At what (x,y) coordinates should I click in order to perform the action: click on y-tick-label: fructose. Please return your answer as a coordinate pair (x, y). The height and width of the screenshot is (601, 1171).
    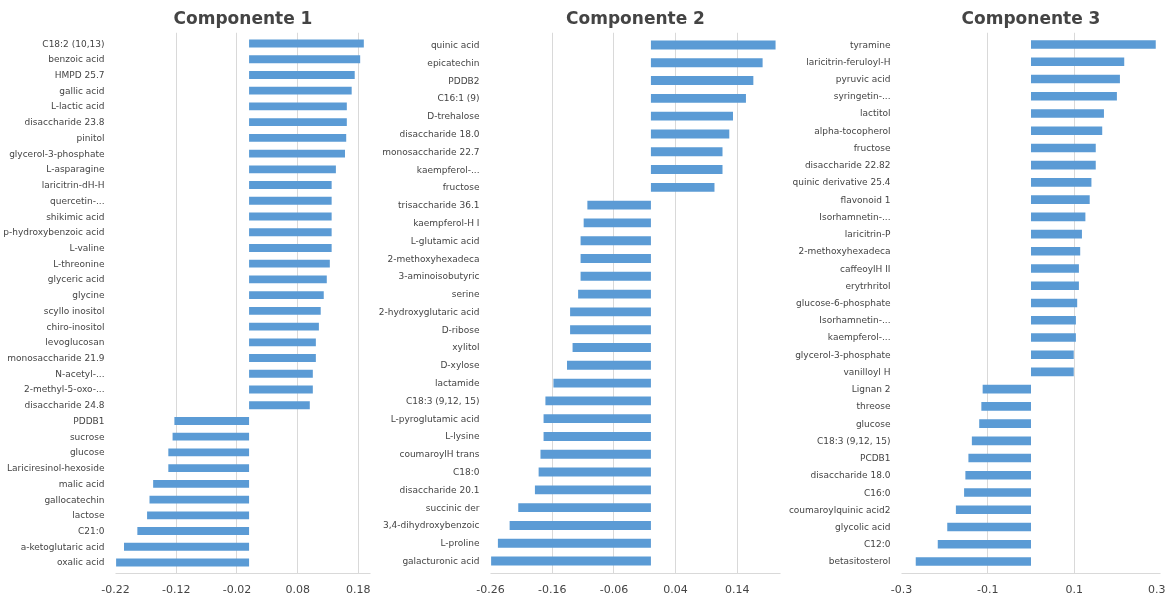
    Looking at the image, I should click on (461, 187).